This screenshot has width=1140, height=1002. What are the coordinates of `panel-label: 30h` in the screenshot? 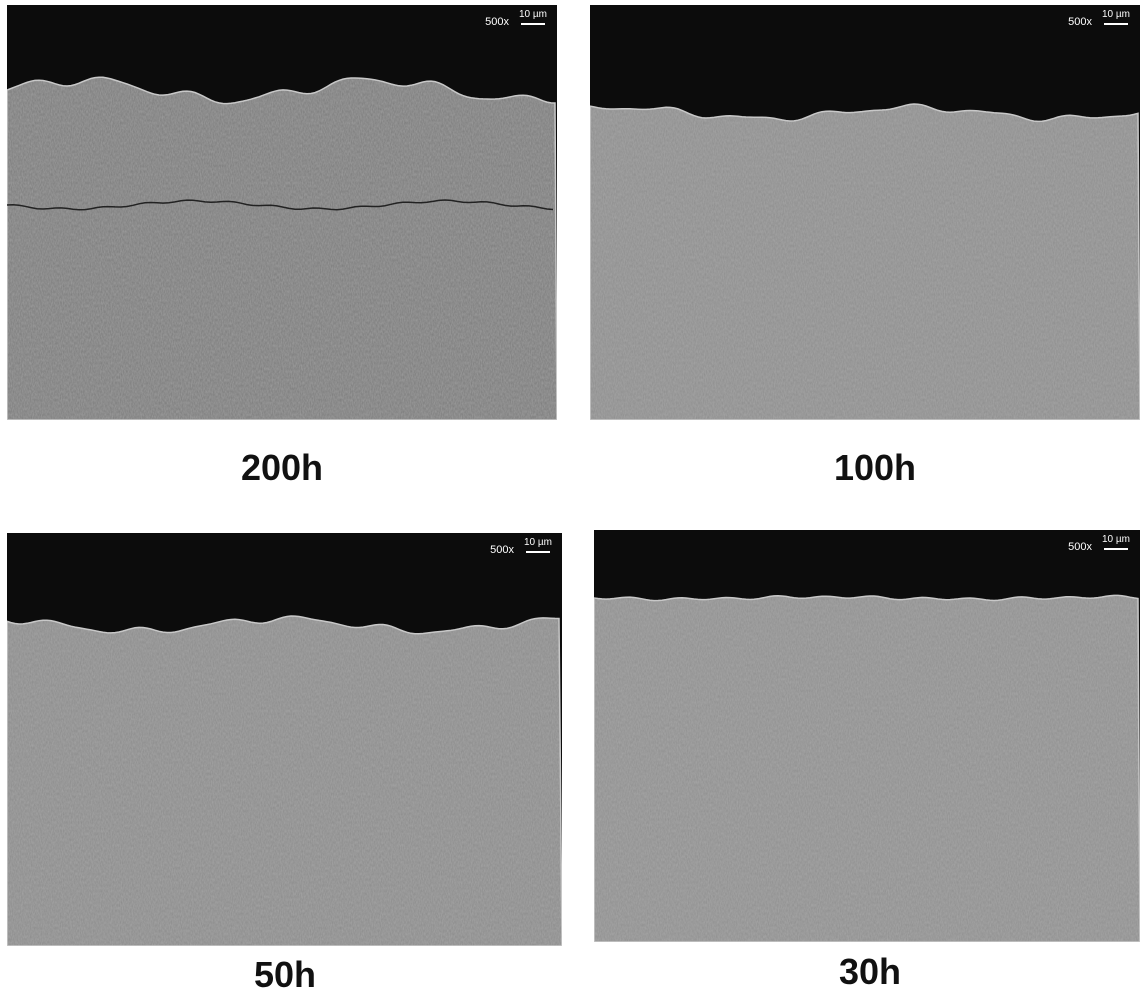 It's located at (870, 971).